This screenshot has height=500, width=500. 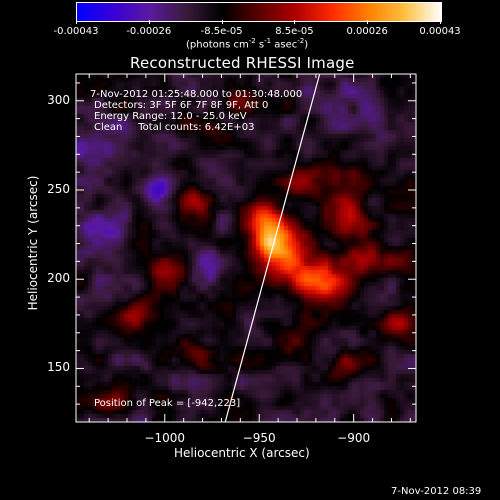 What do you see at coordinates (294, 31) in the screenshot?
I see `colorbar-tick-label: 8.5e-05` at bounding box center [294, 31].